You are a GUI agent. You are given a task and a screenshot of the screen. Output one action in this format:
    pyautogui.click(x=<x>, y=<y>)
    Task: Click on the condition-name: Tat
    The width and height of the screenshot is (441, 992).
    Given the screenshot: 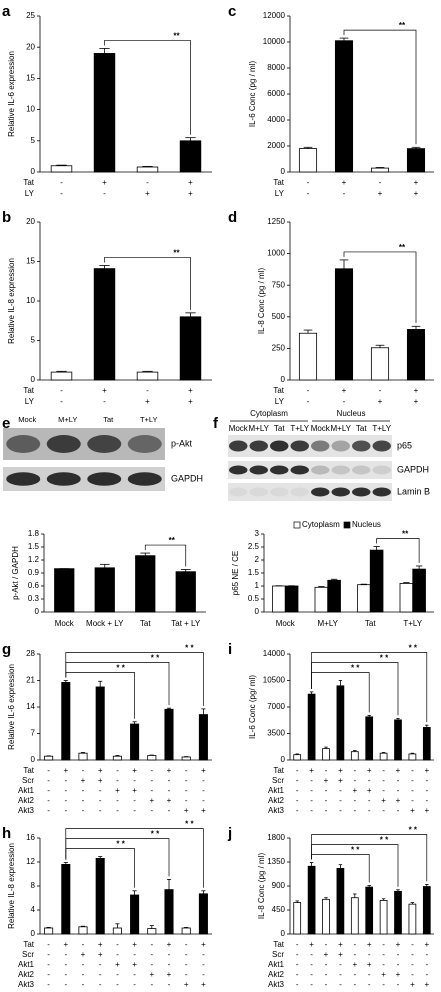 What is the action you would take?
    pyautogui.click(x=278, y=770)
    